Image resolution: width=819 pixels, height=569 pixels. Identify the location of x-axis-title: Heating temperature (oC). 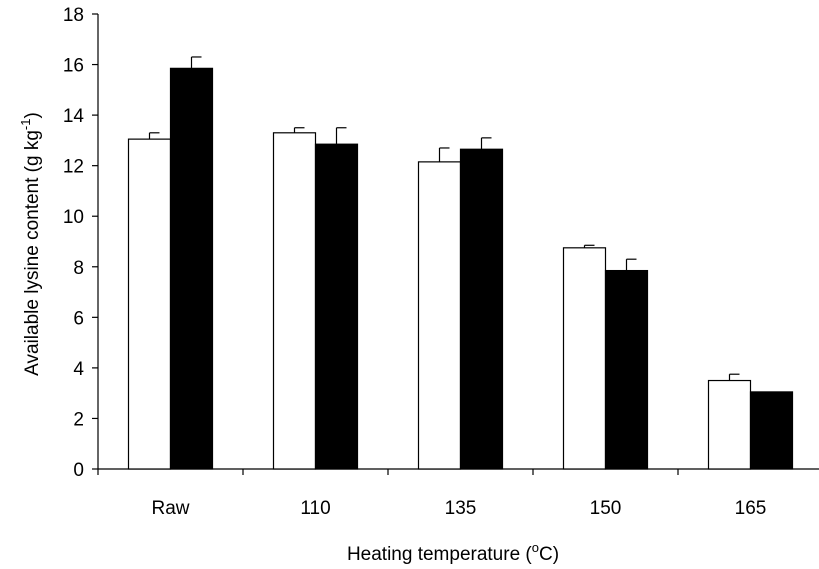
(453, 552).